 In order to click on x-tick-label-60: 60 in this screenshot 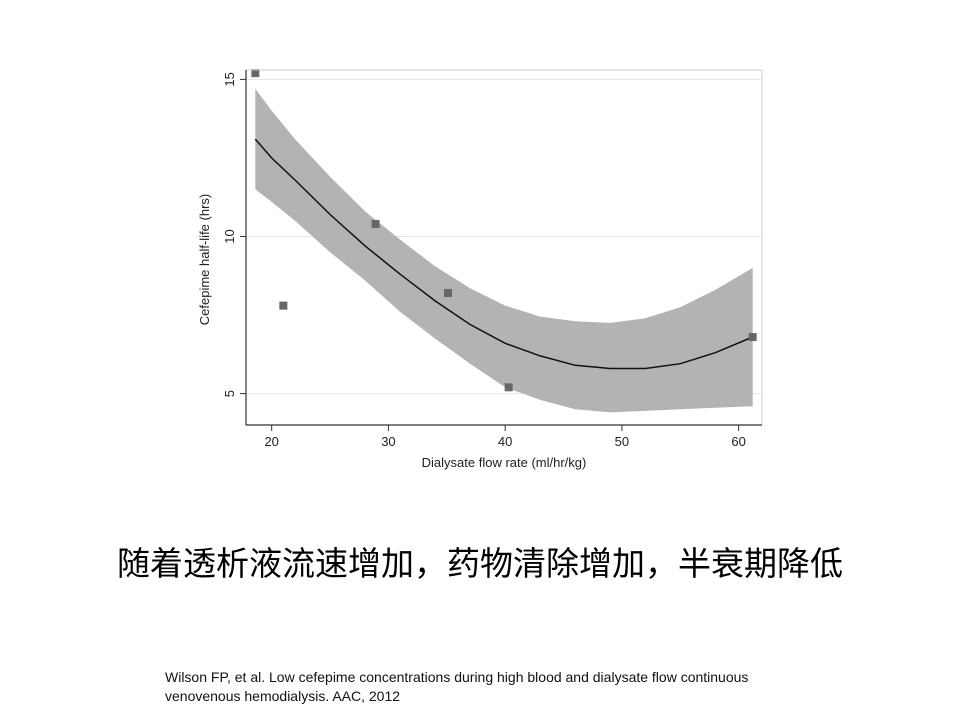, I will do `click(738, 441)`.